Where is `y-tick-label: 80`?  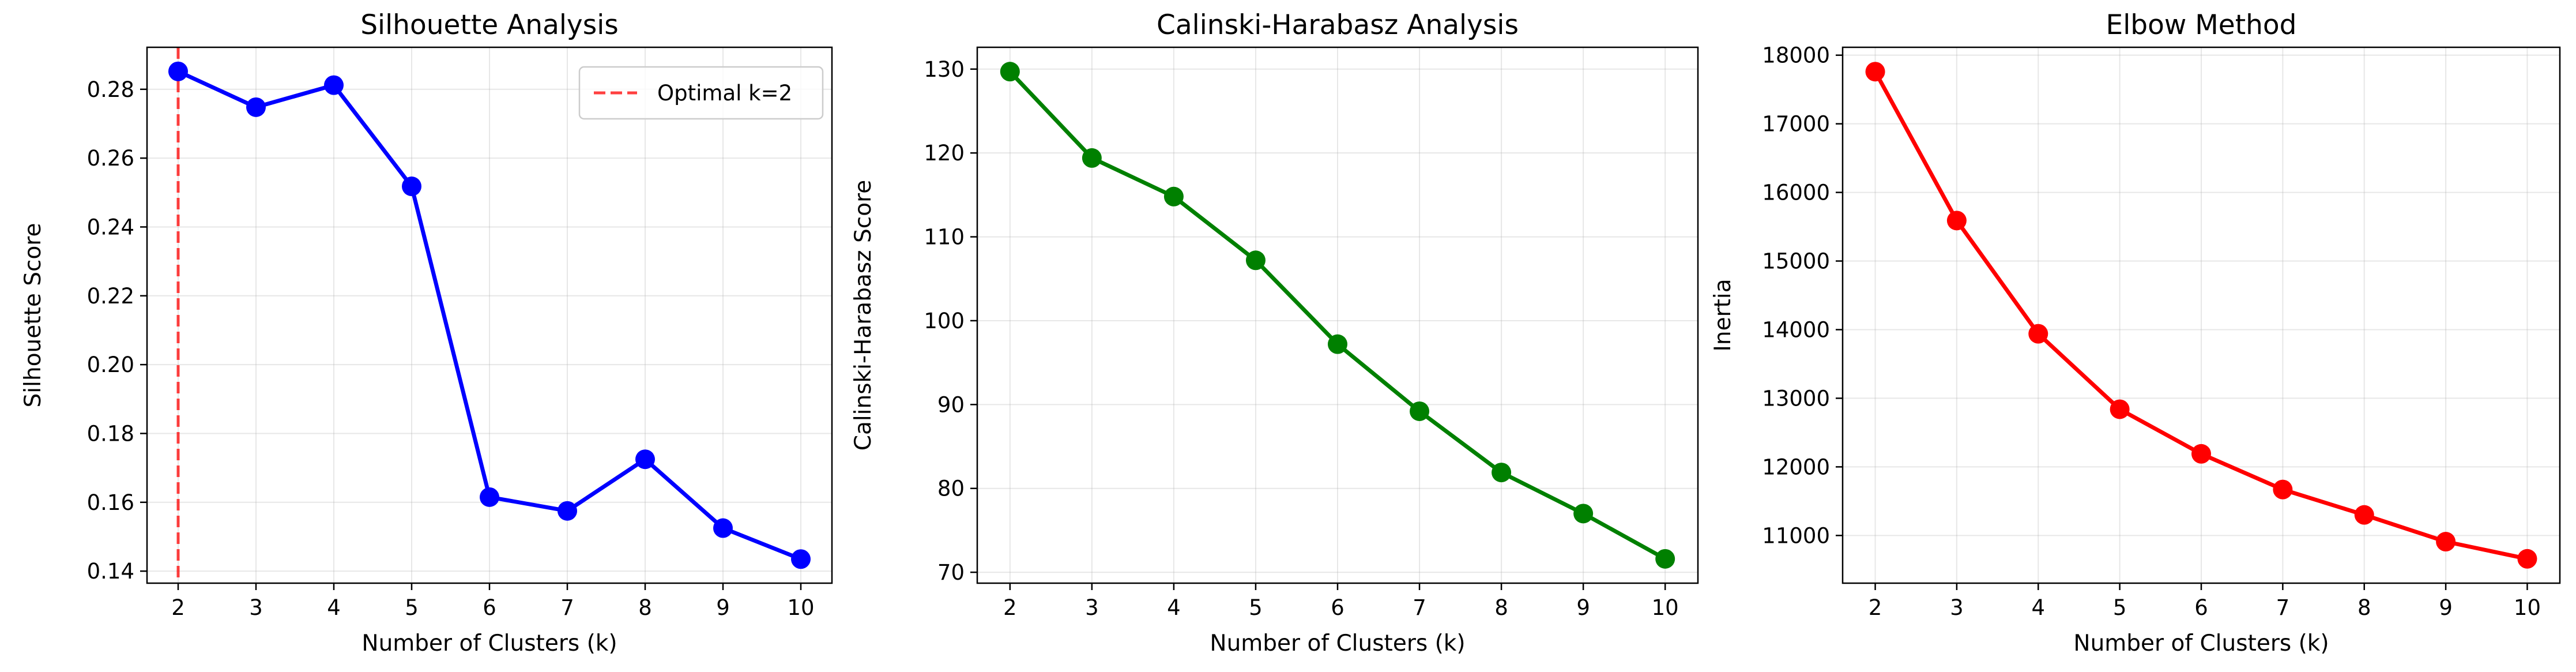
y-tick-label: 80 is located at coordinates (951, 488).